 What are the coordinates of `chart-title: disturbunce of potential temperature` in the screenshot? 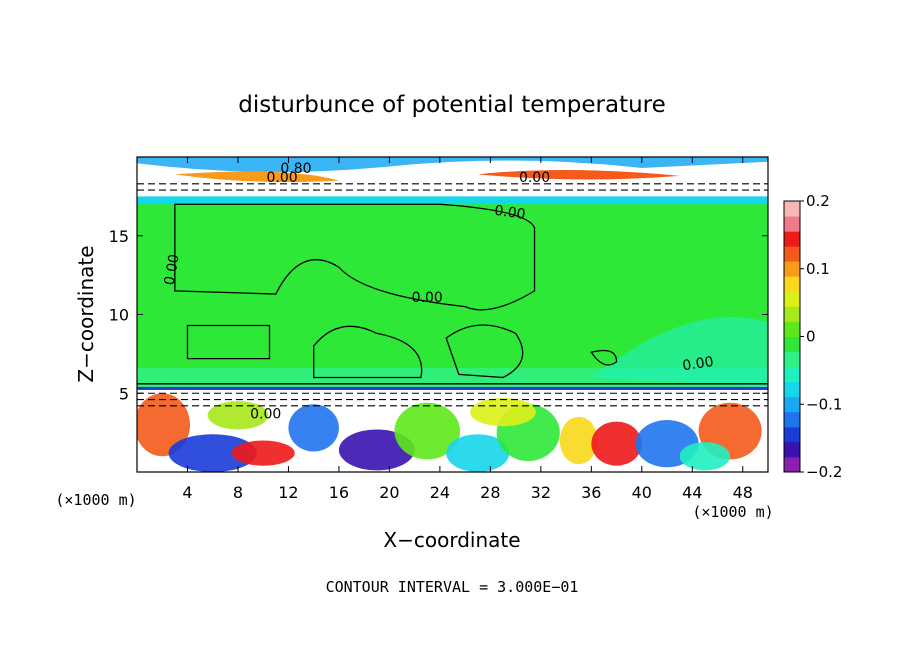 It's located at (452, 105).